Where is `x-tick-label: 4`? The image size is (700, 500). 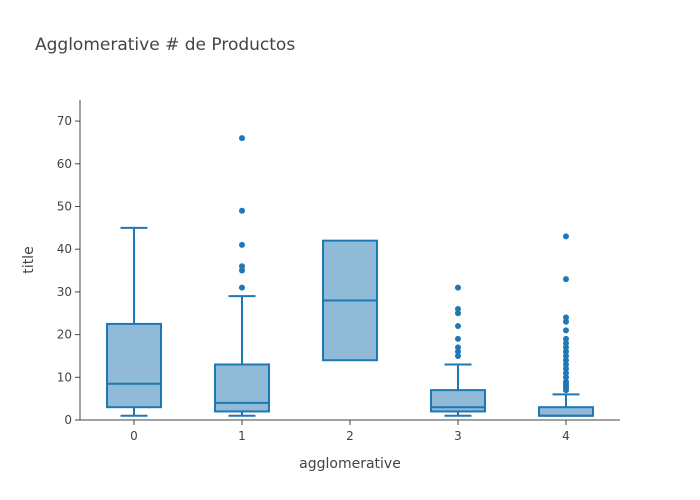
x-tick-label: 4 is located at coordinates (566, 436).